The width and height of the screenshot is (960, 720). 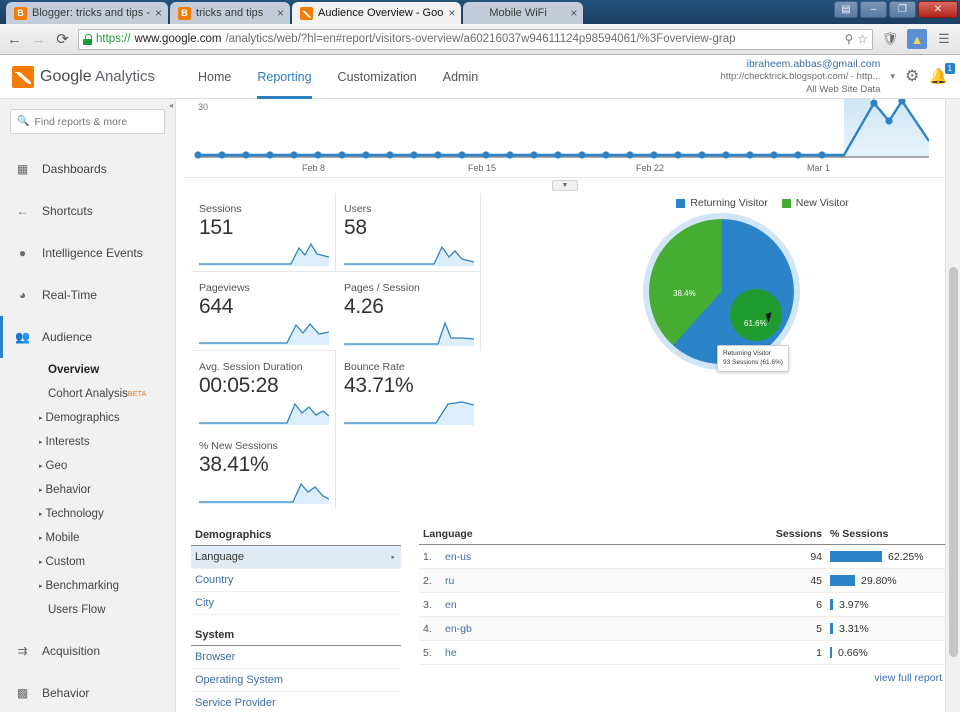 What do you see at coordinates (565, 138) in the screenshot?
I see `sessions-line-chart: 30` at bounding box center [565, 138].